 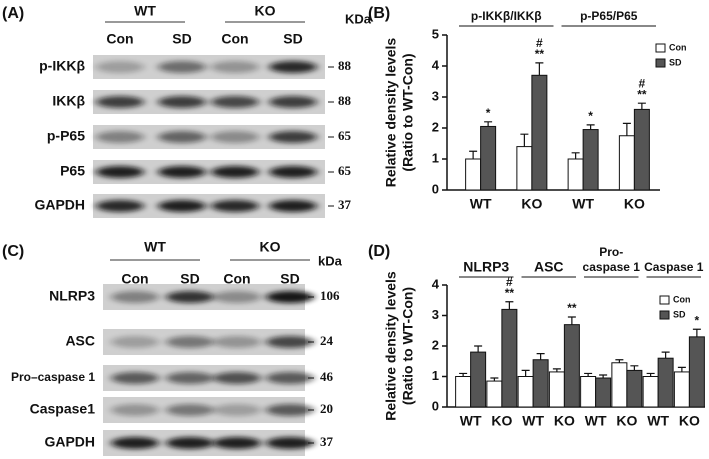 What do you see at coordinates (435, 33) in the screenshot?
I see `y-tick-label: 5` at bounding box center [435, 33].